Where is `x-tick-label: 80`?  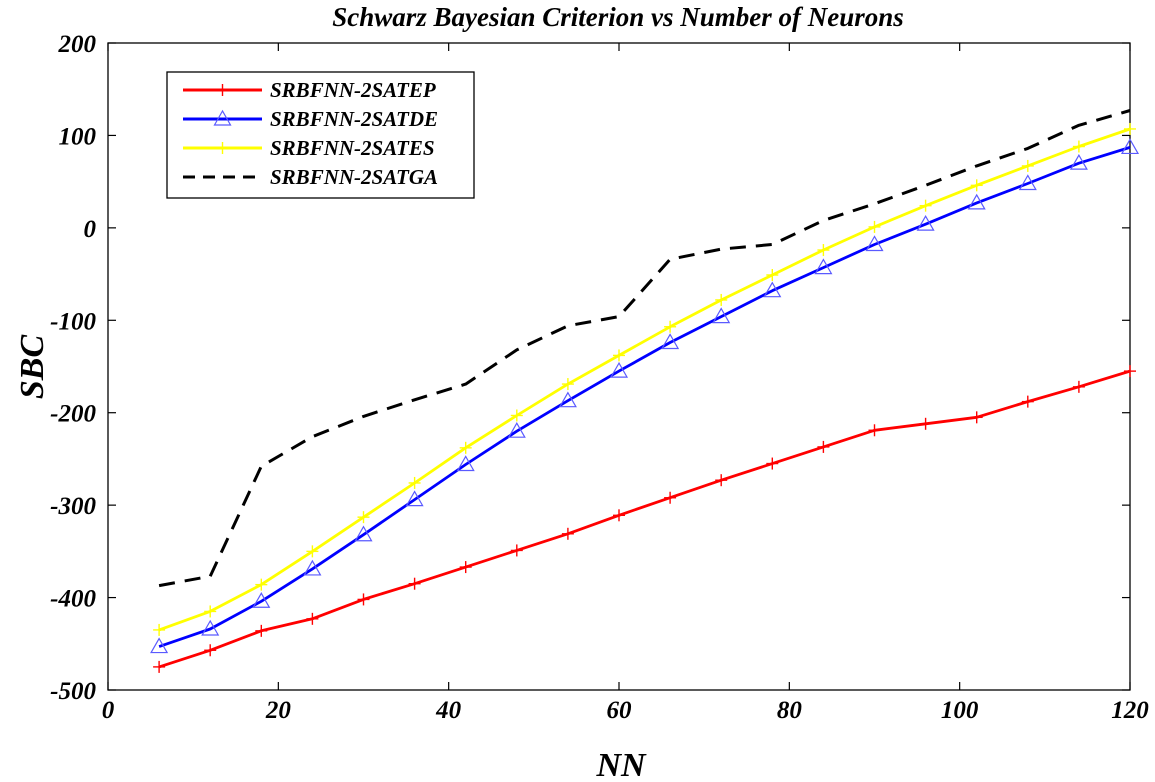
x-tick-label: 80 is located at coordinates (790, 710).